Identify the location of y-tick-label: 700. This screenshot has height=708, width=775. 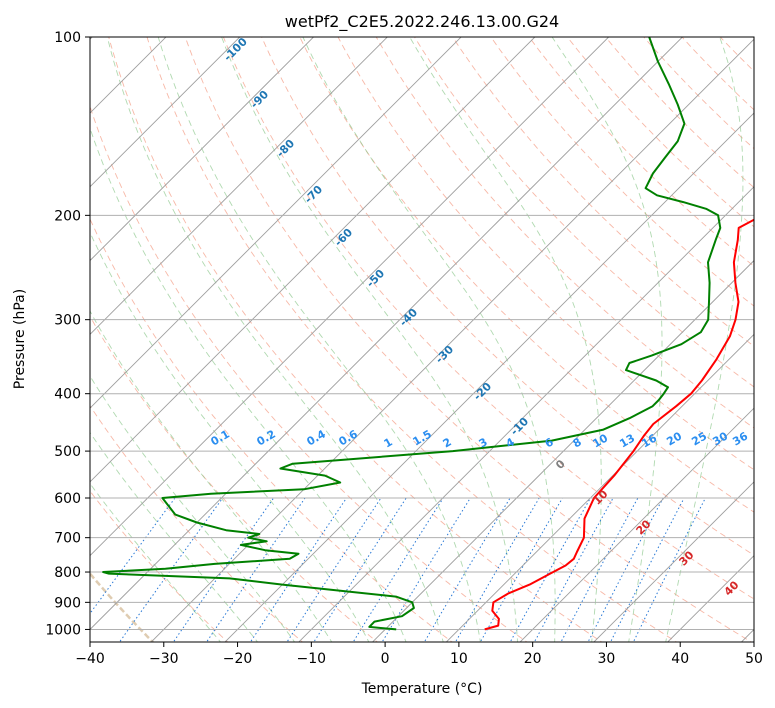
(67, 539).